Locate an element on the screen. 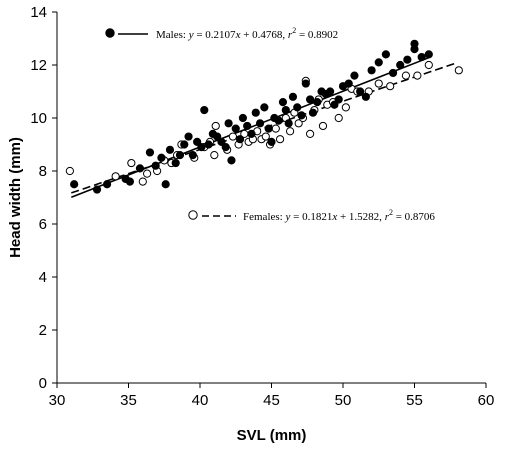 The image size is (521, 450). legend-males-marker is located at coordinates (110, 33).